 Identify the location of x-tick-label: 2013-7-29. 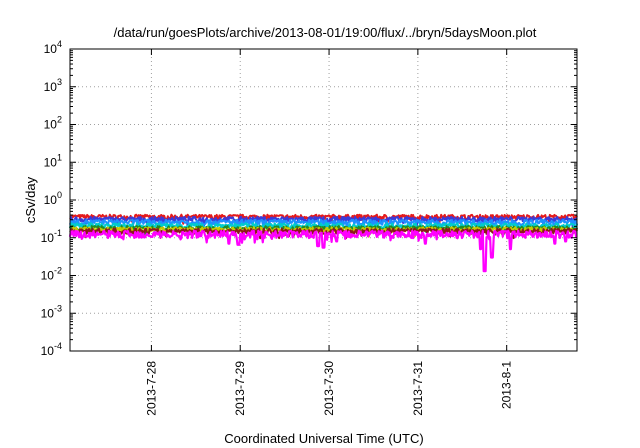
(240, 388).